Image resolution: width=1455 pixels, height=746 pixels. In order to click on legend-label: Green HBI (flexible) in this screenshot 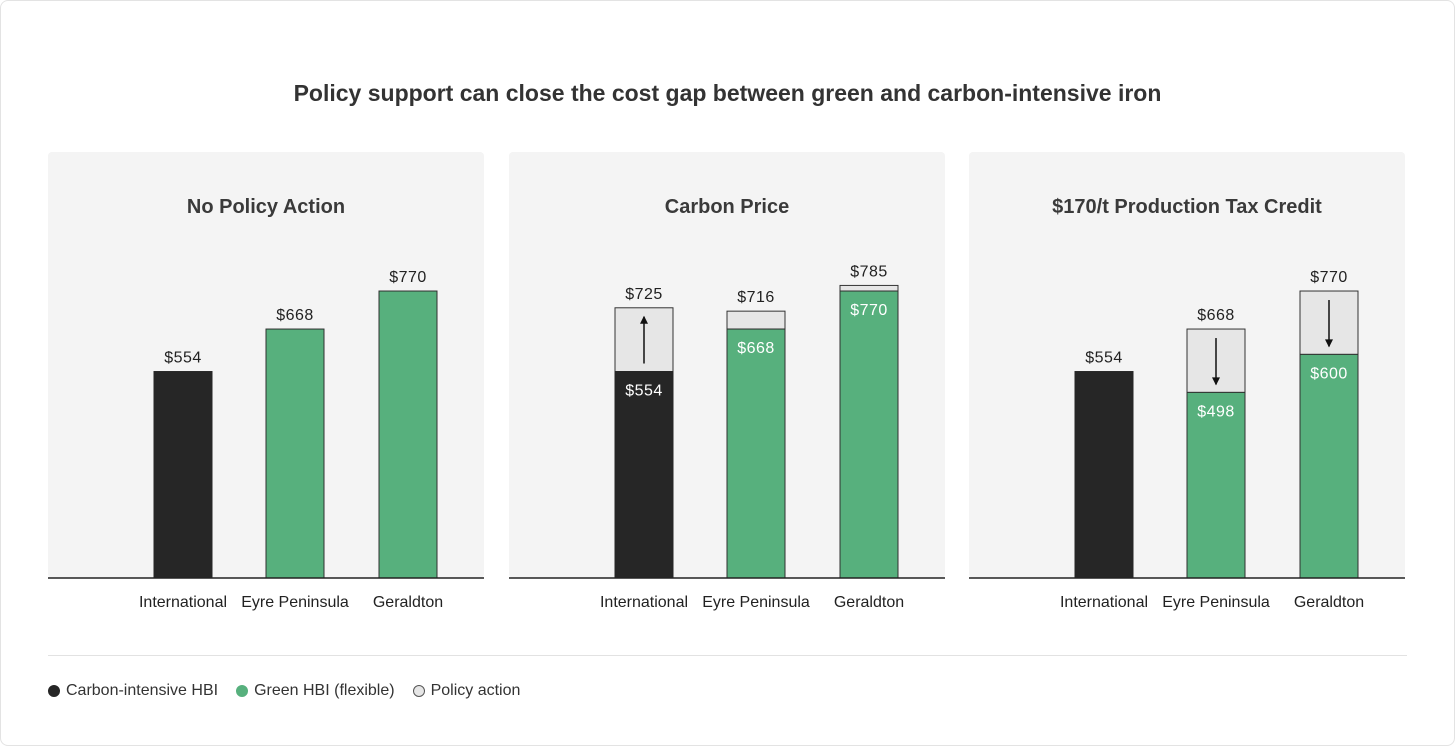, I will do `click(324, 690)`.